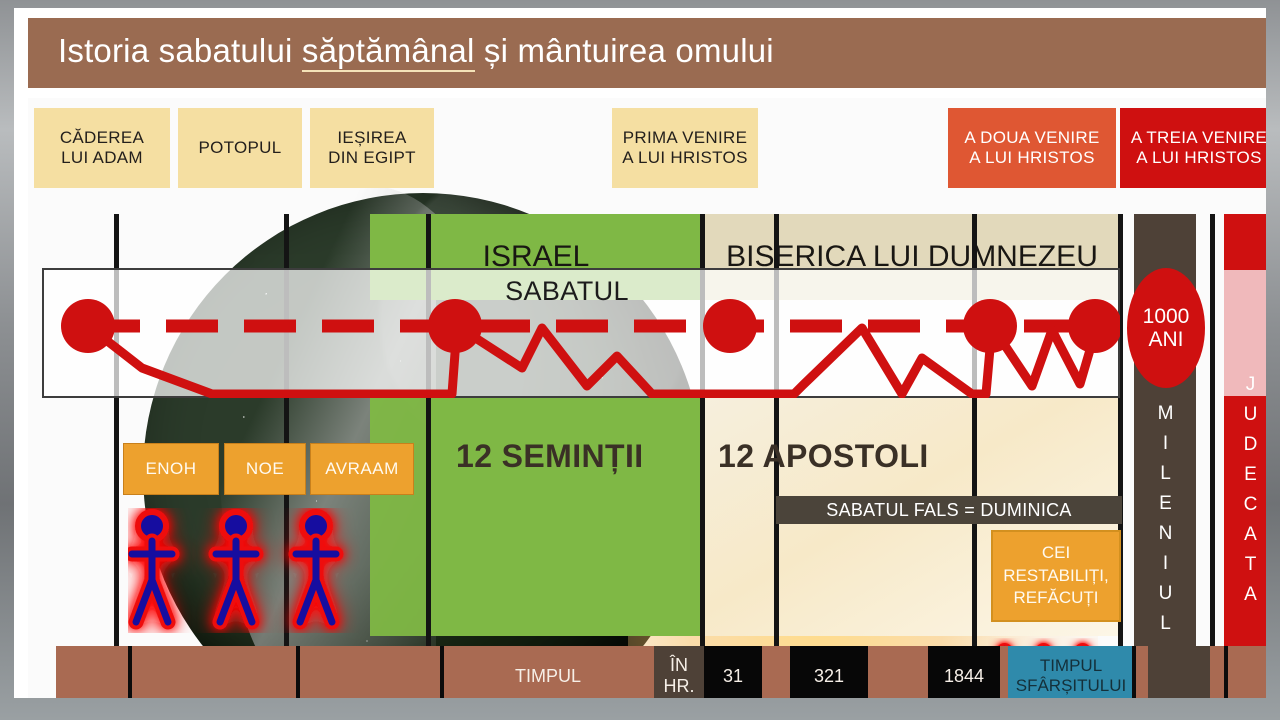  What do you see at coordinates (428, 430) in the screenshot?
I see `marker-iesirea` at bounding box center [428, 430].